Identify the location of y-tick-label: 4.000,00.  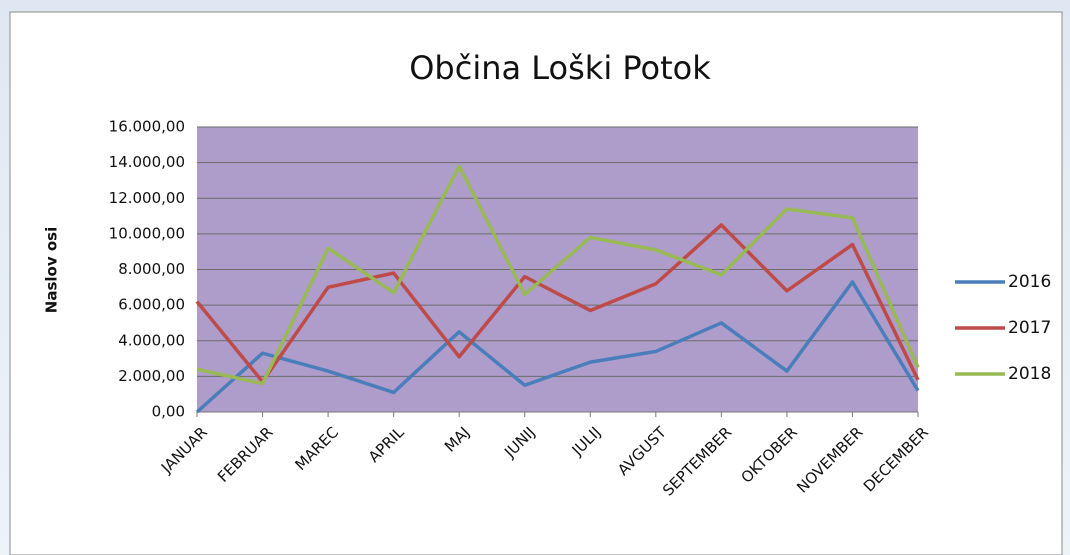
(151, 340).